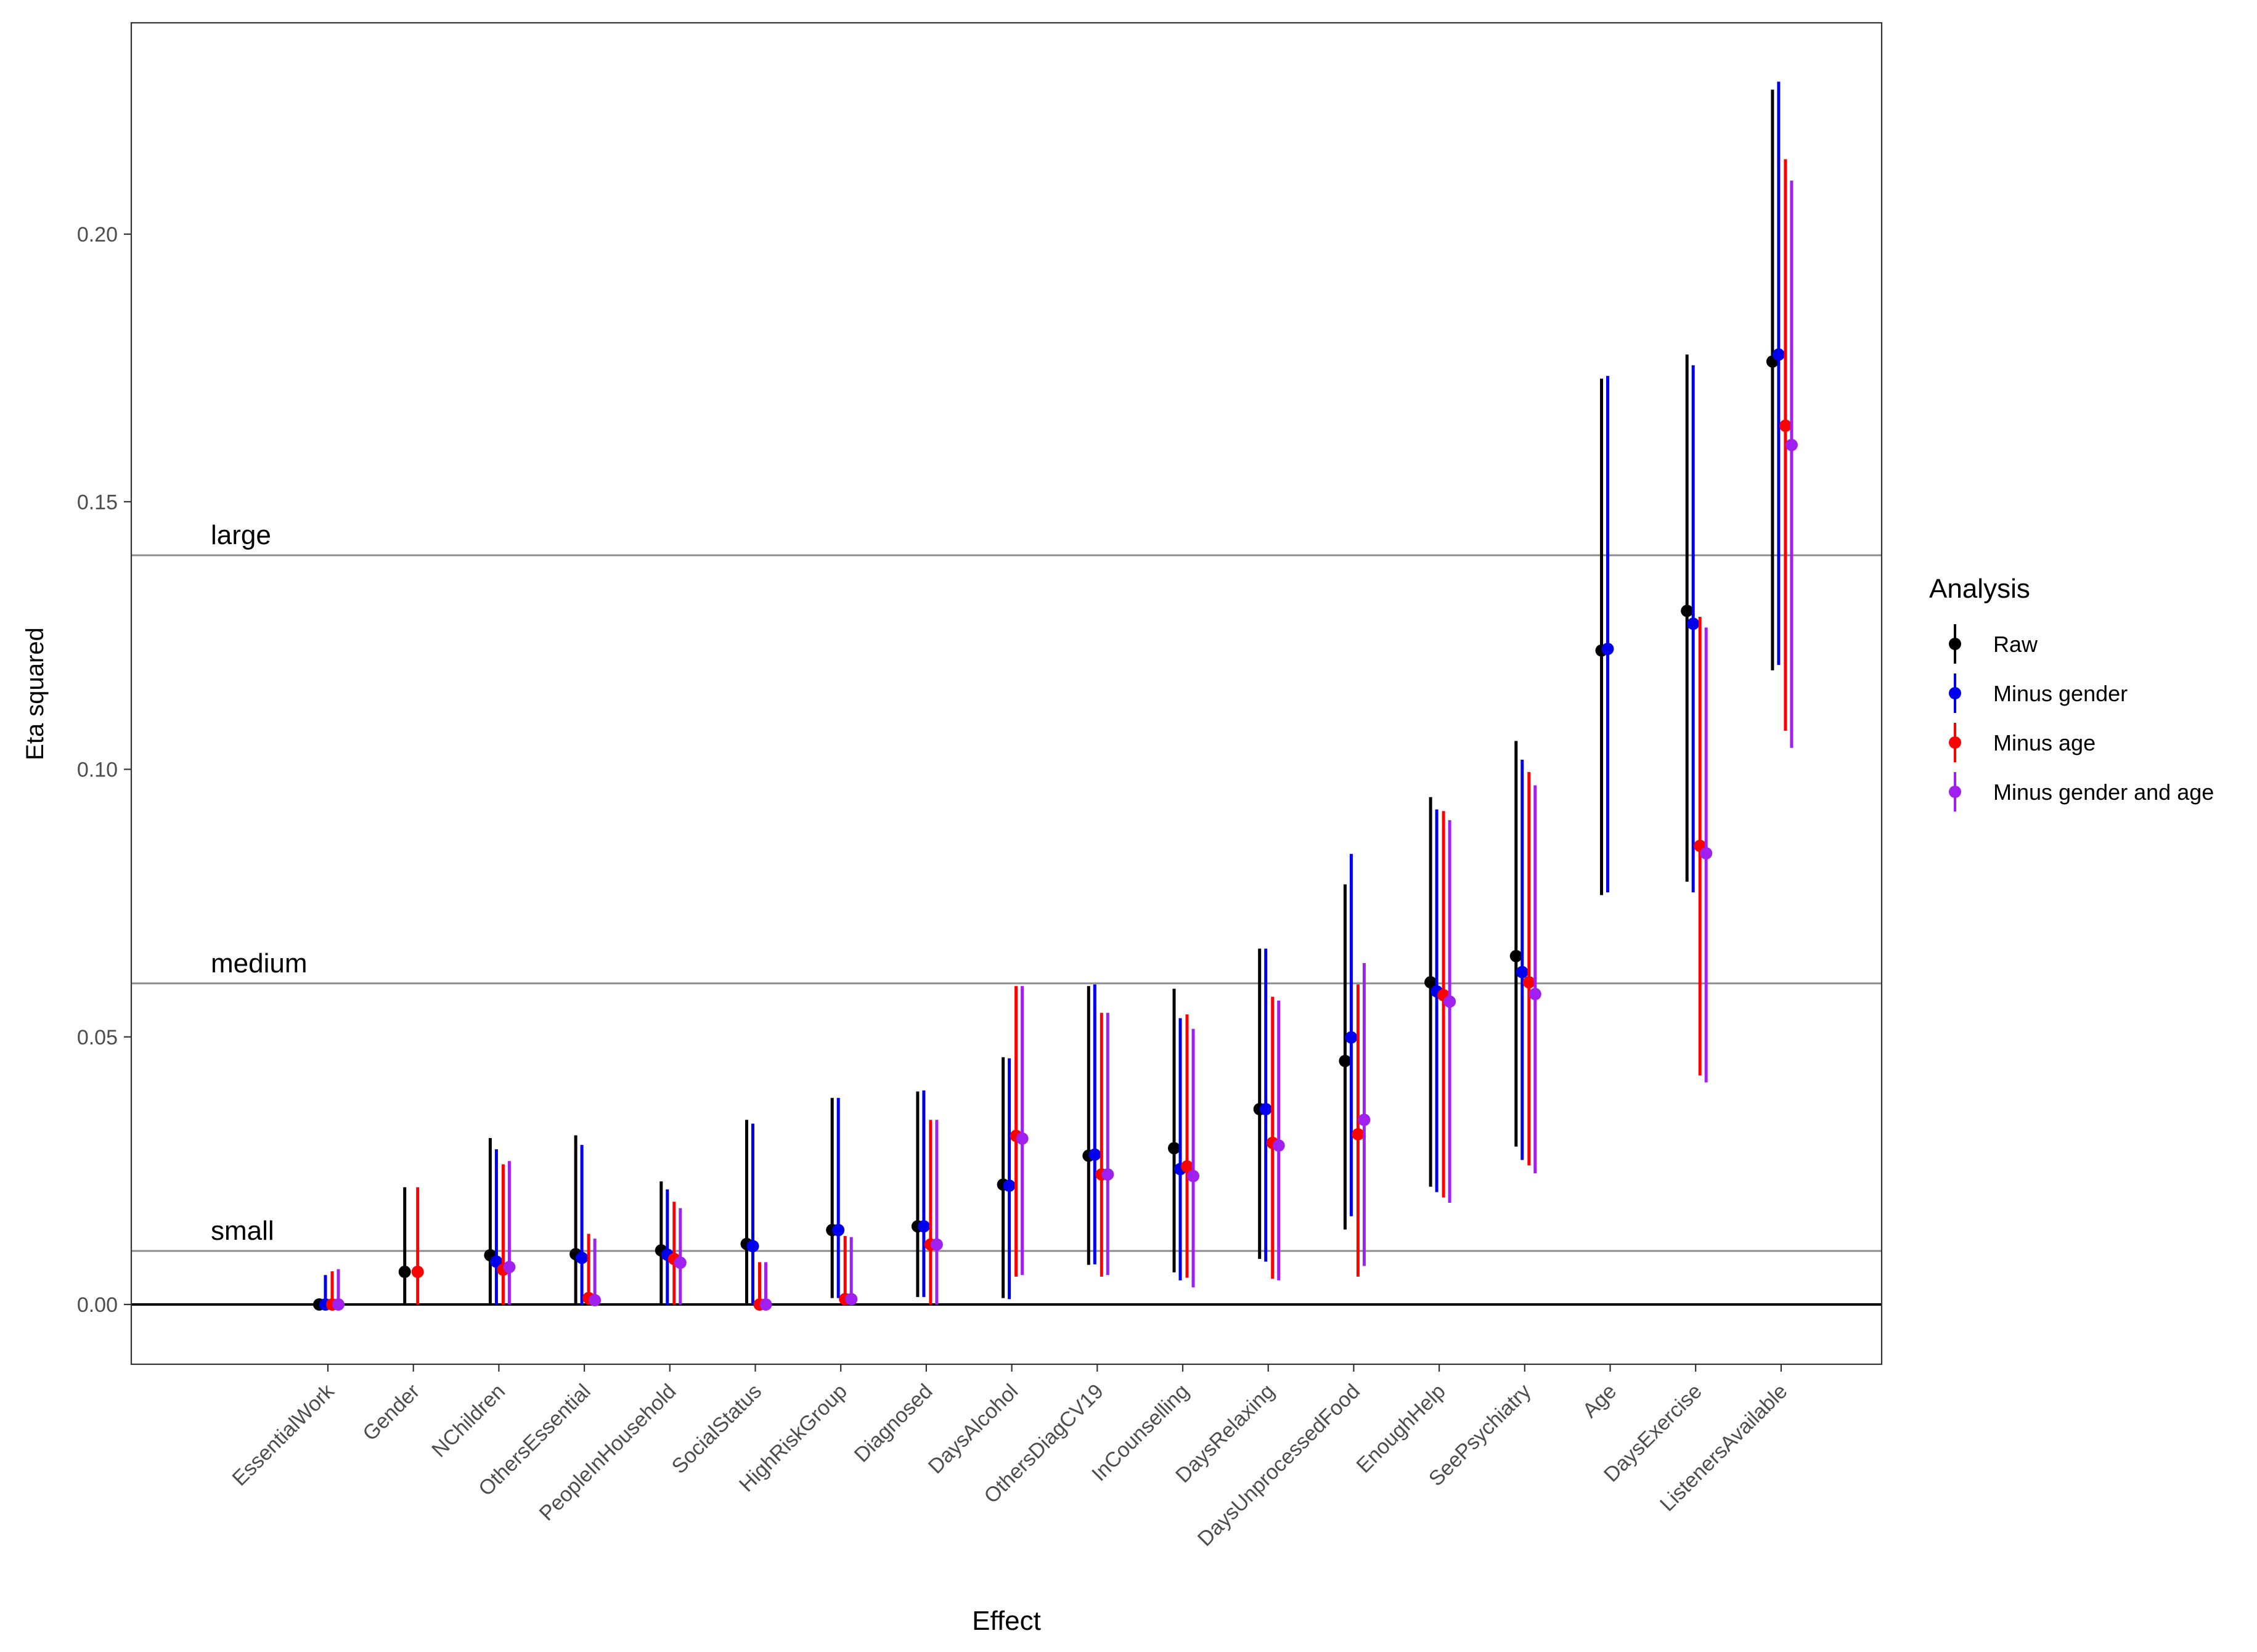 The height and width of the screenshot is (1652, 2257). I want to click on legend-item: Minus gender and age, so click(2081, 792).